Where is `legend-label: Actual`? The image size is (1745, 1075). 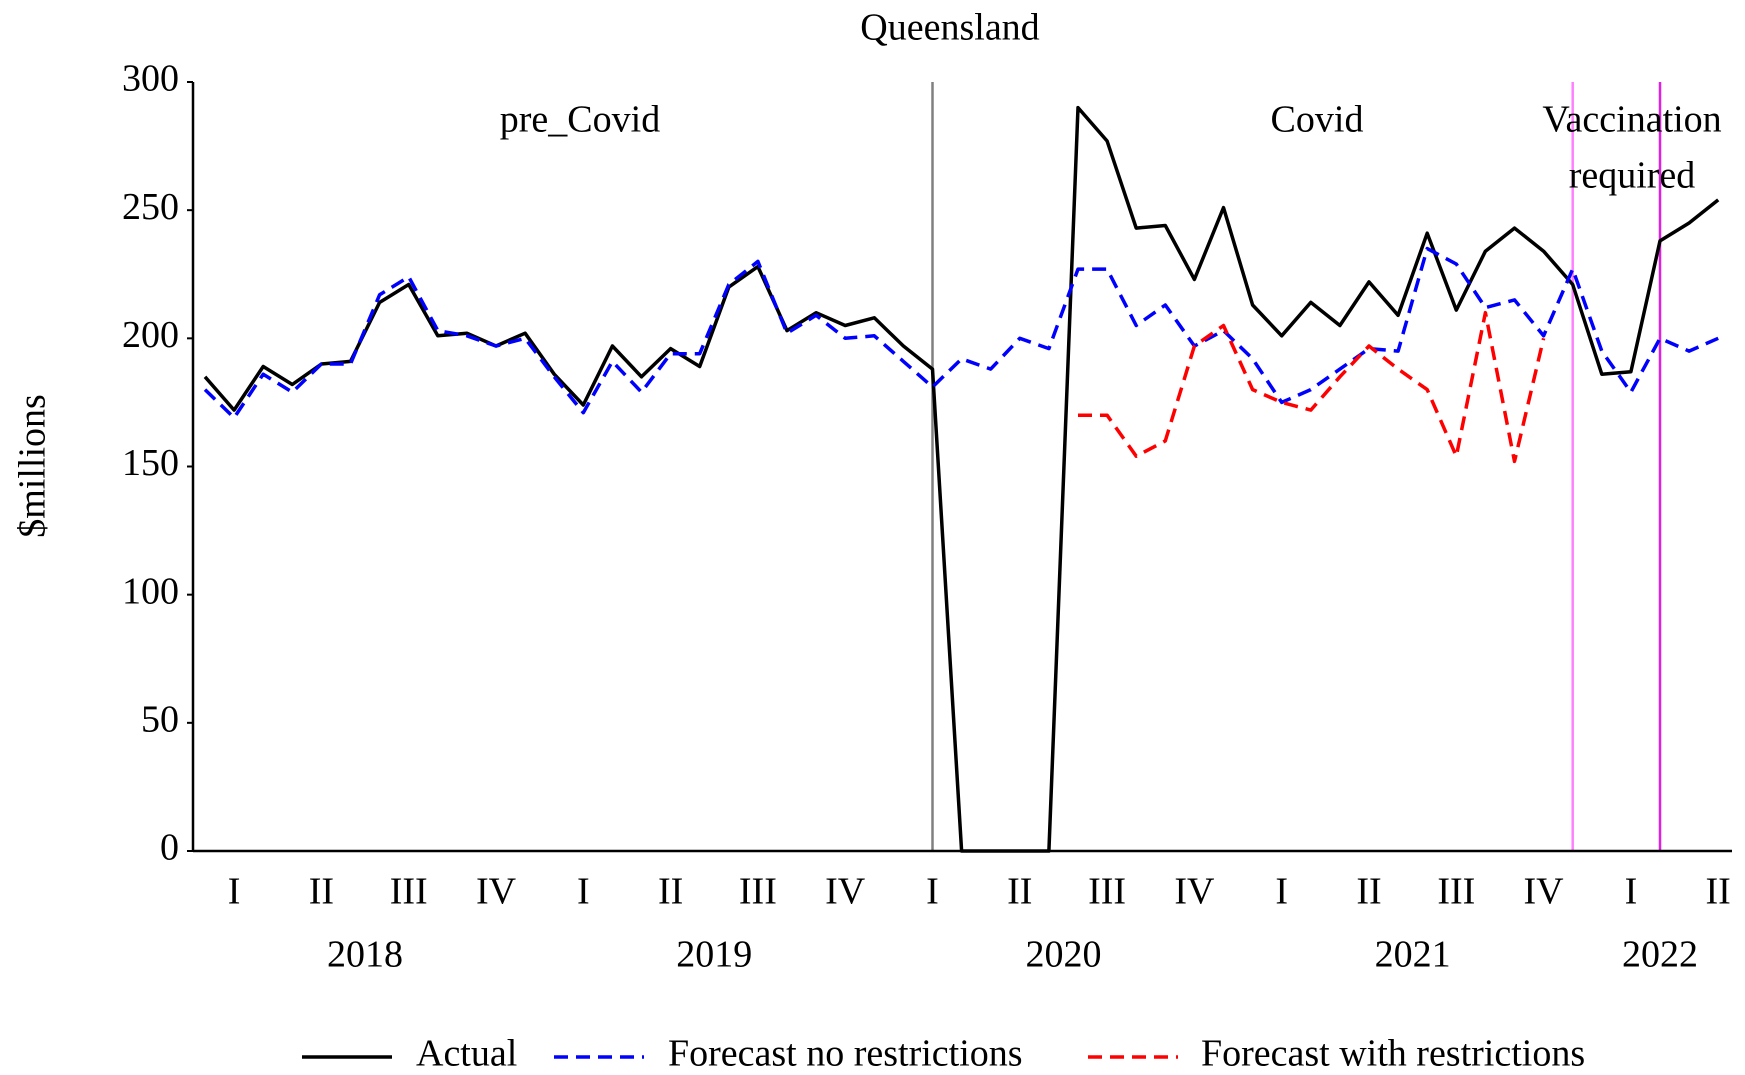
legend-label: Actual is located at coordinates (466, 1054).